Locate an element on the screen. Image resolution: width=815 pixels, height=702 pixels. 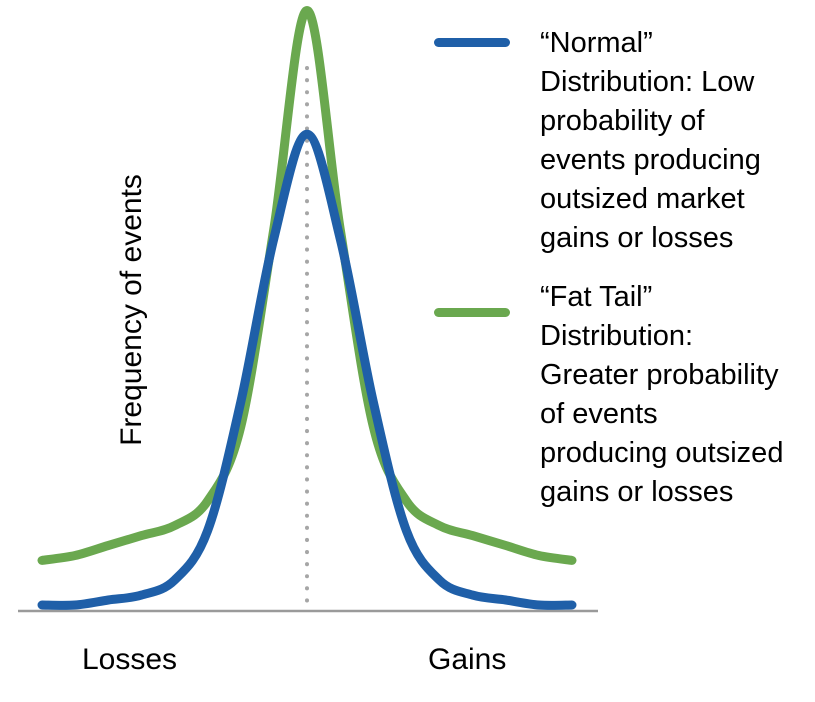
legend-swatch-normal is located at coordinates (472, 42).